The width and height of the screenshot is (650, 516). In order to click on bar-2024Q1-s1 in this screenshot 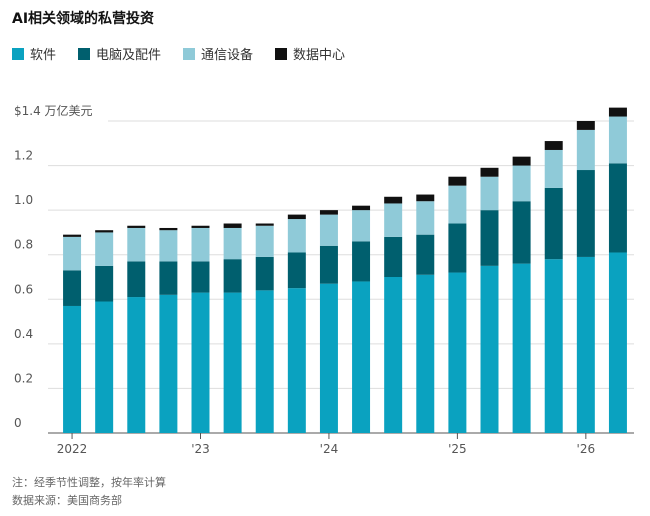, I will do `click(328, 264)`.